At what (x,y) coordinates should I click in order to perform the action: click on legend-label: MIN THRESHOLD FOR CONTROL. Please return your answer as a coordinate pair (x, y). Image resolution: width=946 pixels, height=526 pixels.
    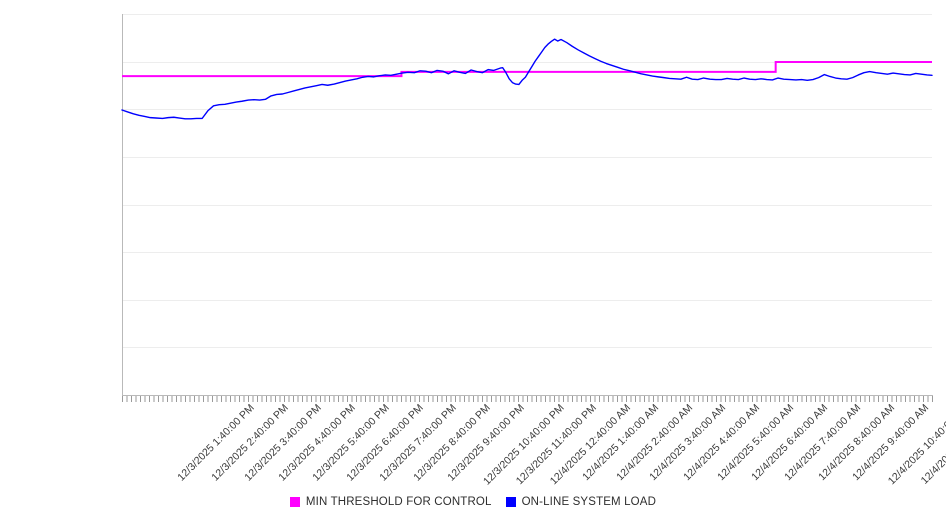
    Looking at the image, I should click on (398, 502).